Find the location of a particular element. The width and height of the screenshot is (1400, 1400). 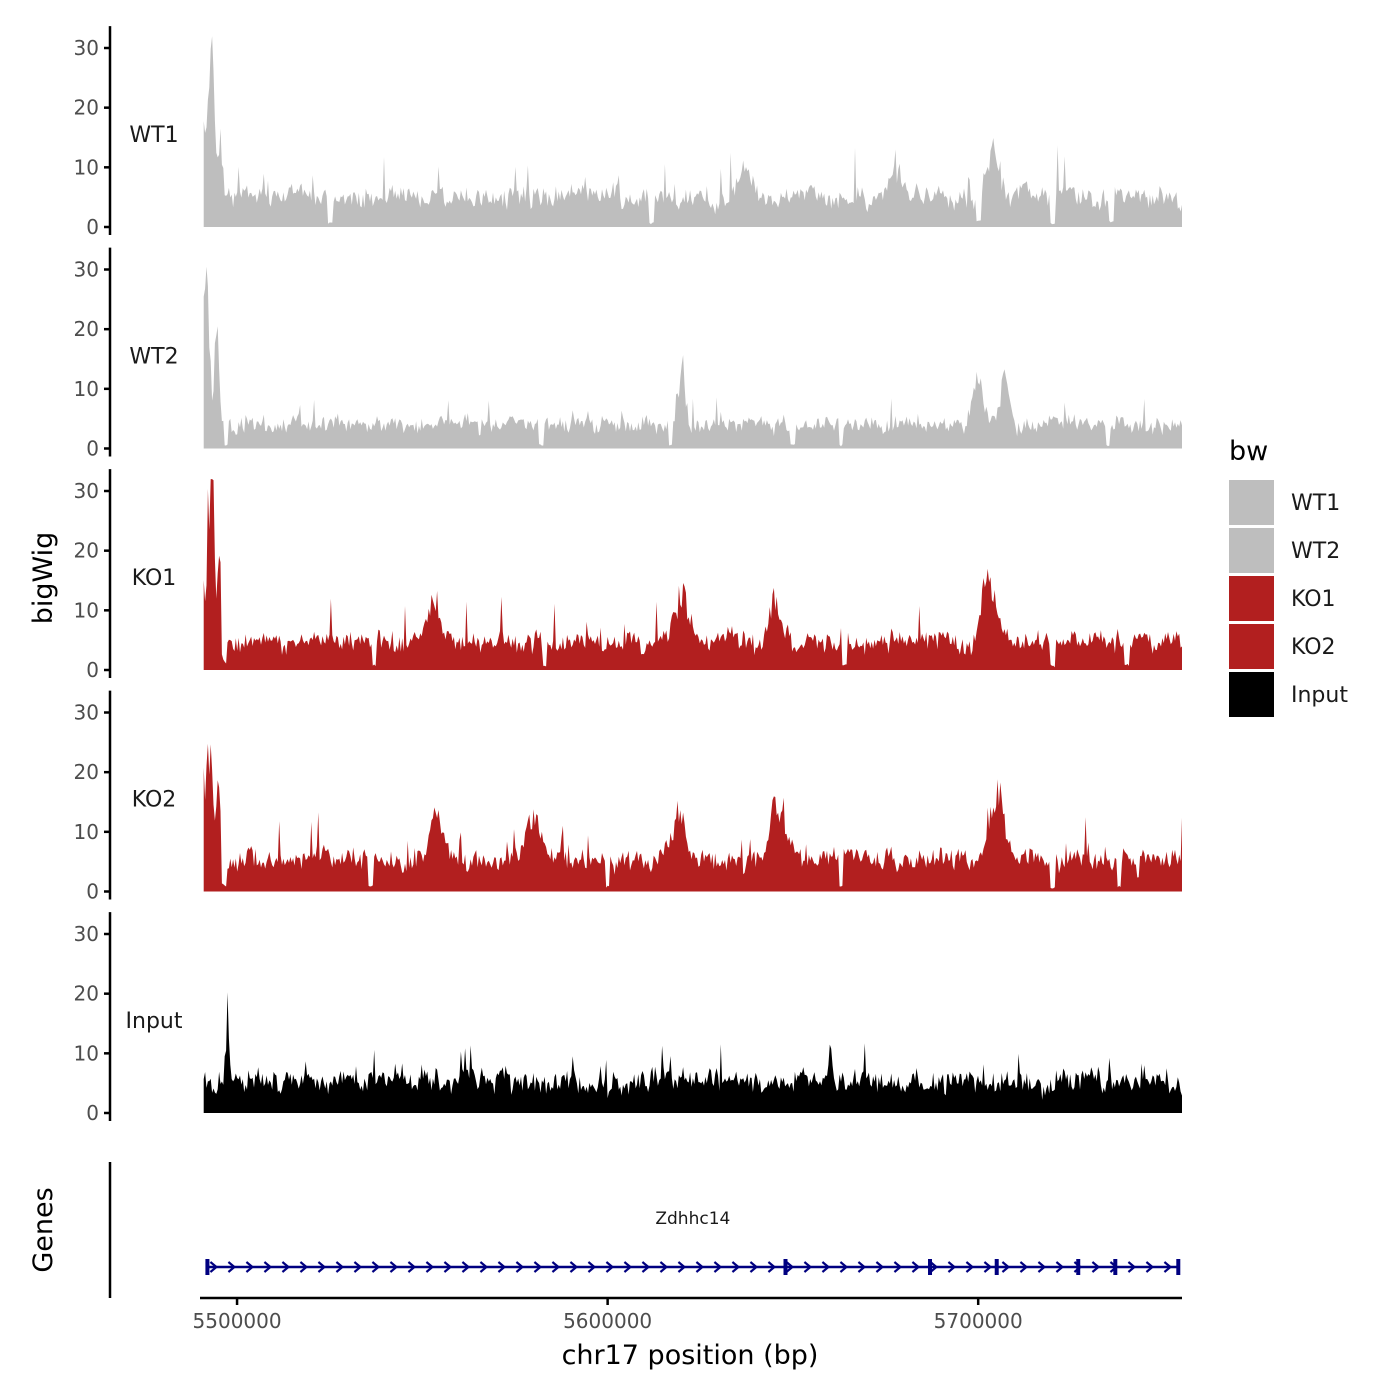

track-wt2: 0 10 20 30 WT2 is located at coordinates (628, 354).